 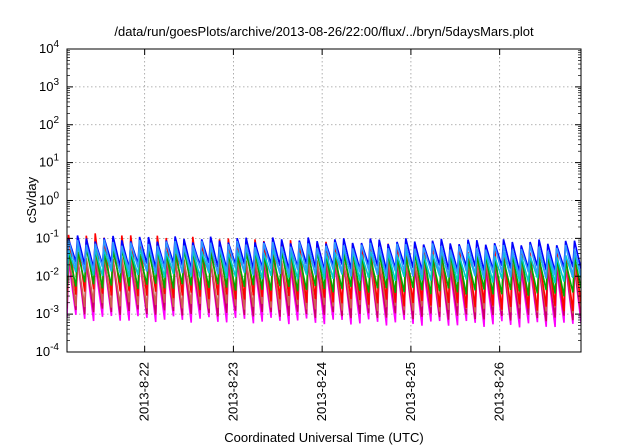 What do you see at coordinates (323, 437) in the screenshot?
I see `x-axis-label: Coordinated Universal Time (UTC)` at bounding box center [323, 437].